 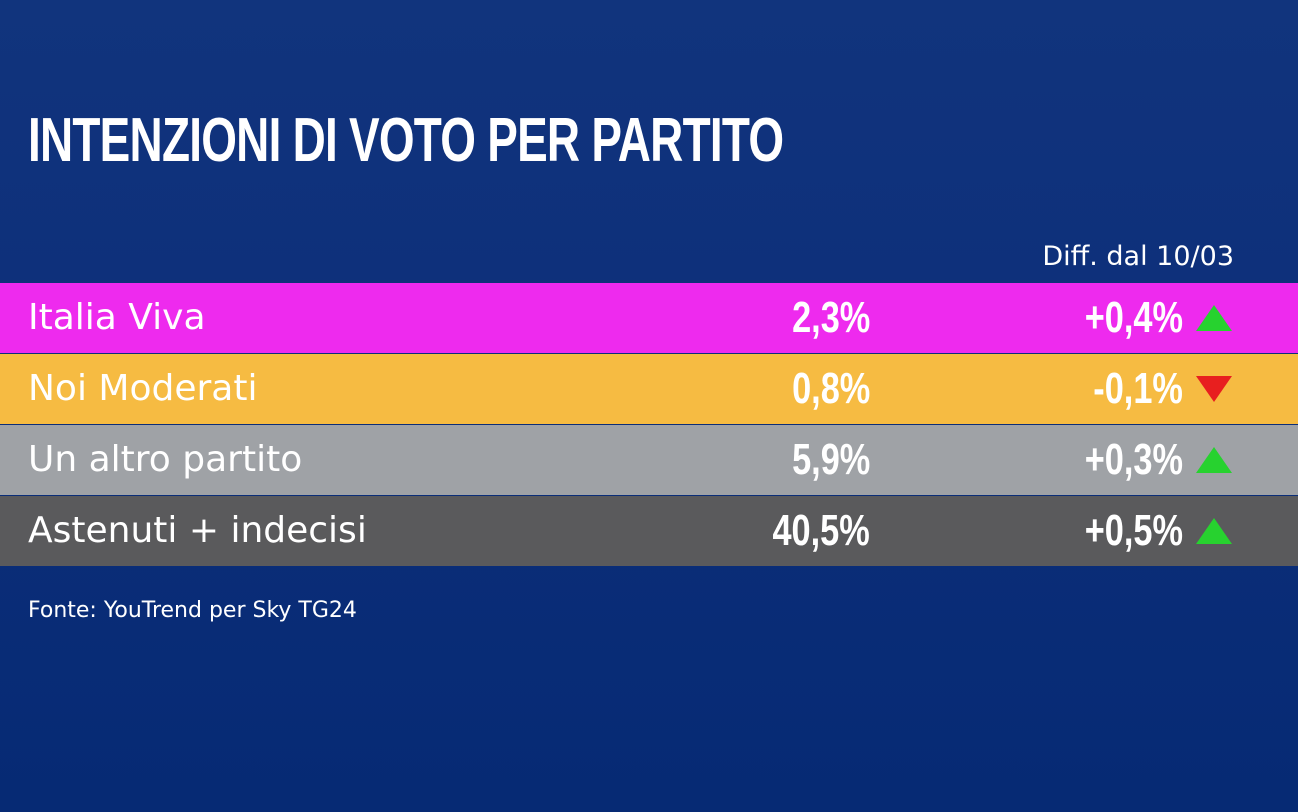 What do you see at coordinates (406, 140) in the screenshot?
I see `chart-title: INTENZIONI DI VOTO PER PARTITO` at bounding box center [406, 140].